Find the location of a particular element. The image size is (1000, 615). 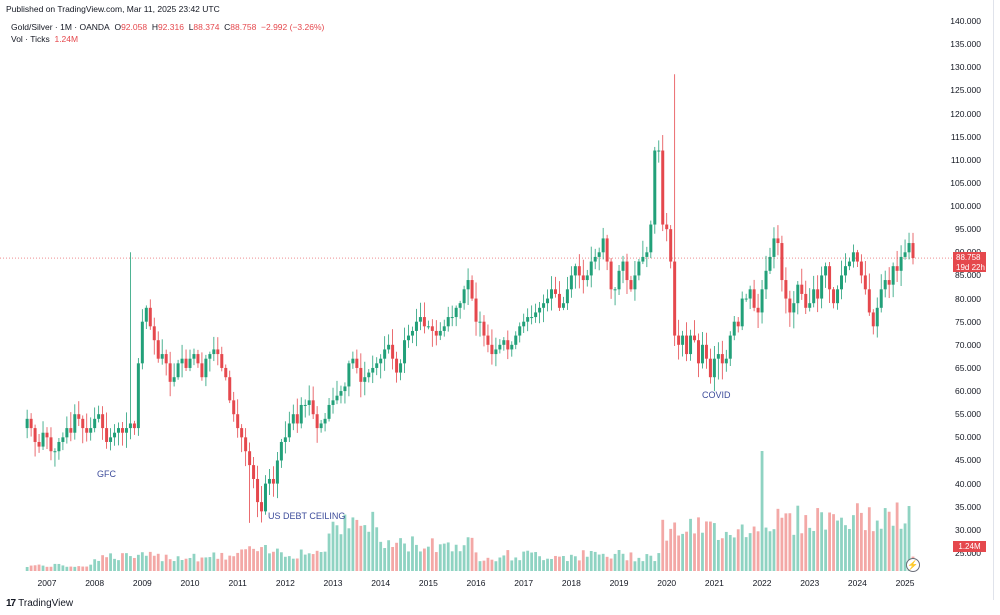

tradingview-logo: 17 TradingView is located at coordinates (39, 603).